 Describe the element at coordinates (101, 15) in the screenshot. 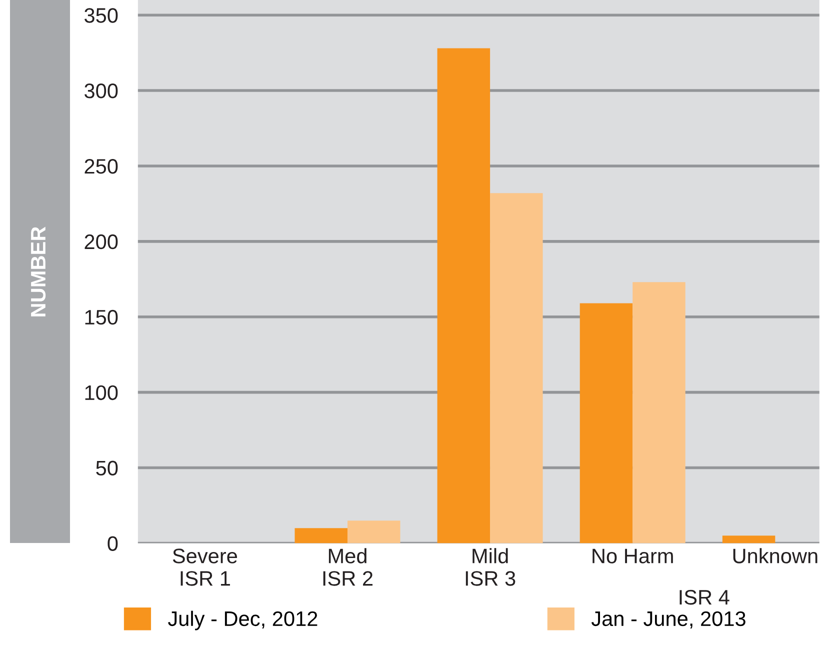

I see `y-tick-label: 350` at that location.